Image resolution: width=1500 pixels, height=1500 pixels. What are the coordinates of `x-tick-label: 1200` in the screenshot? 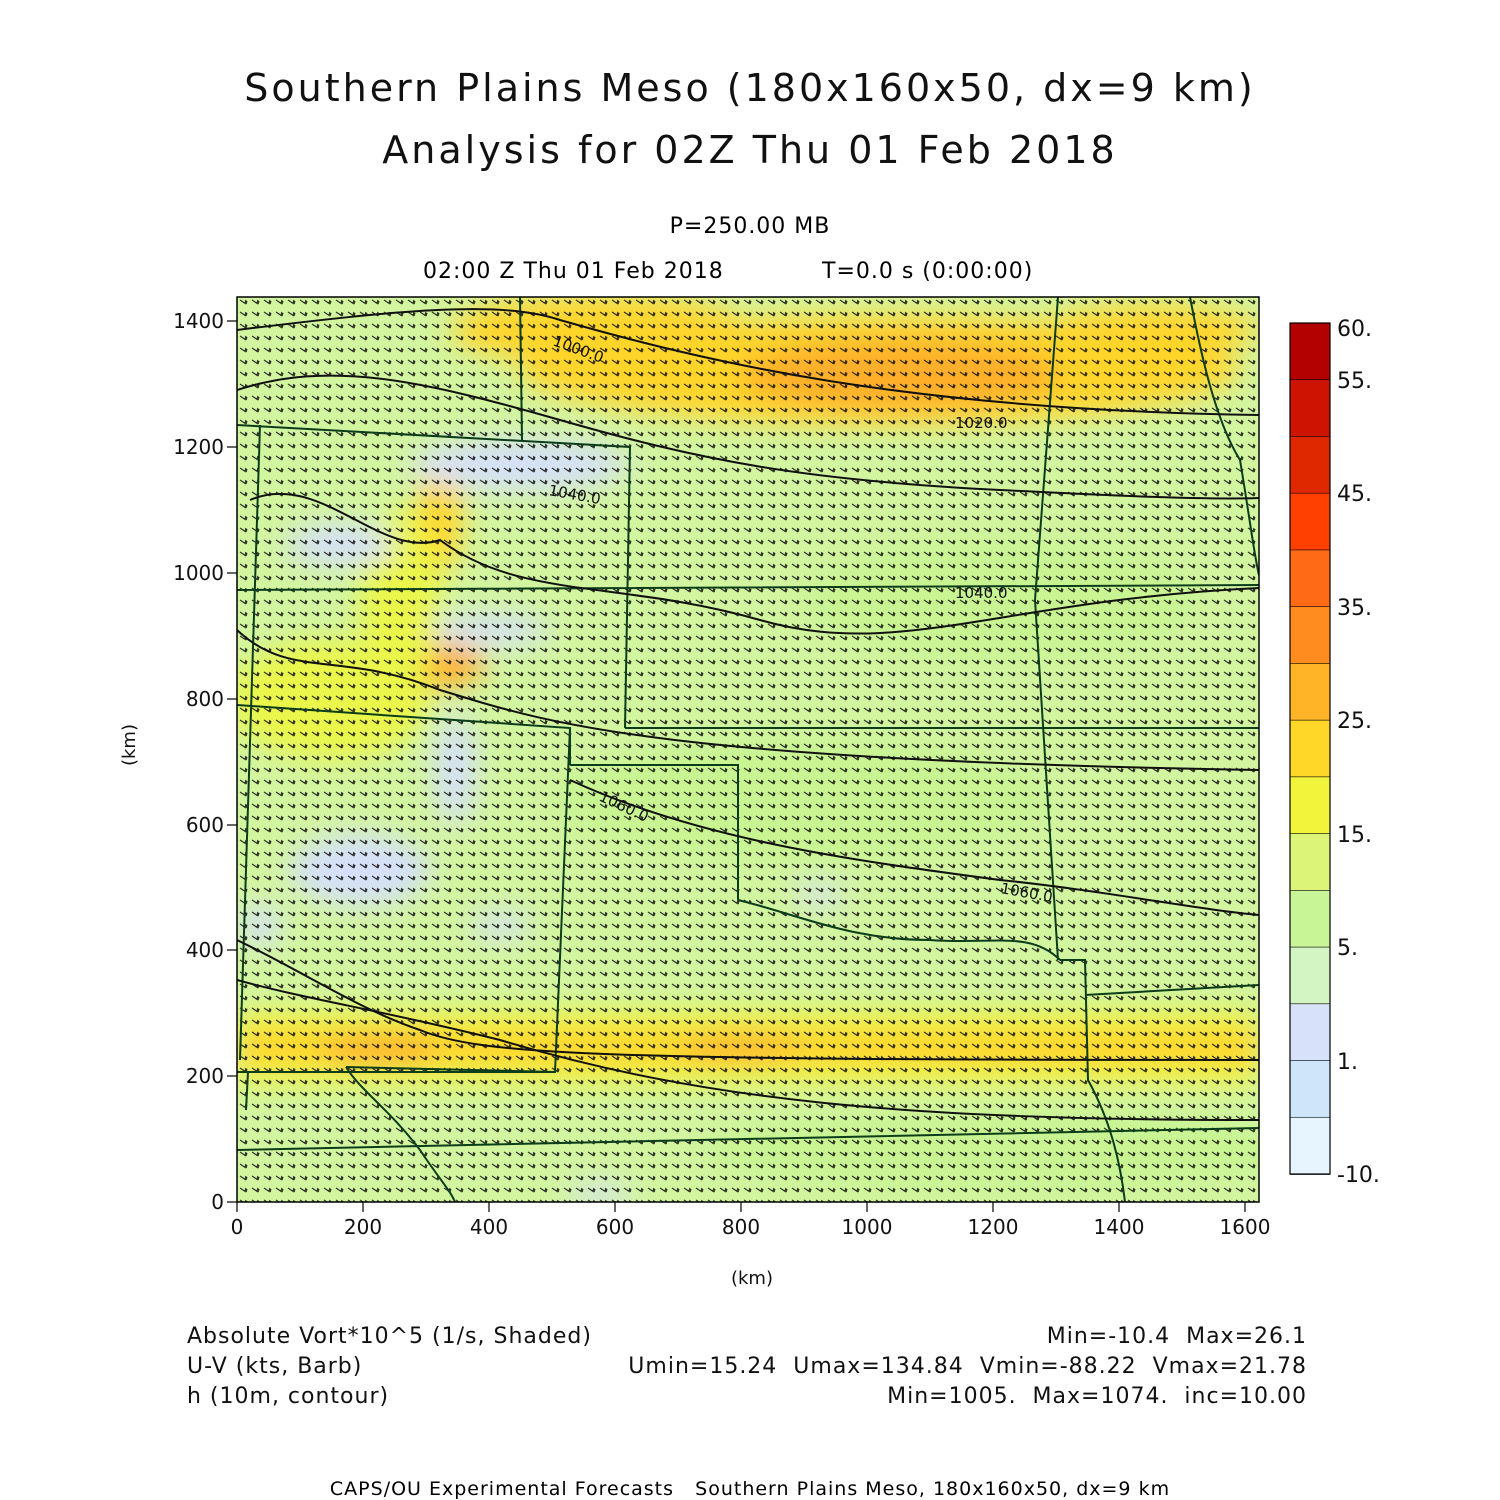 It's located at (993, 1227).